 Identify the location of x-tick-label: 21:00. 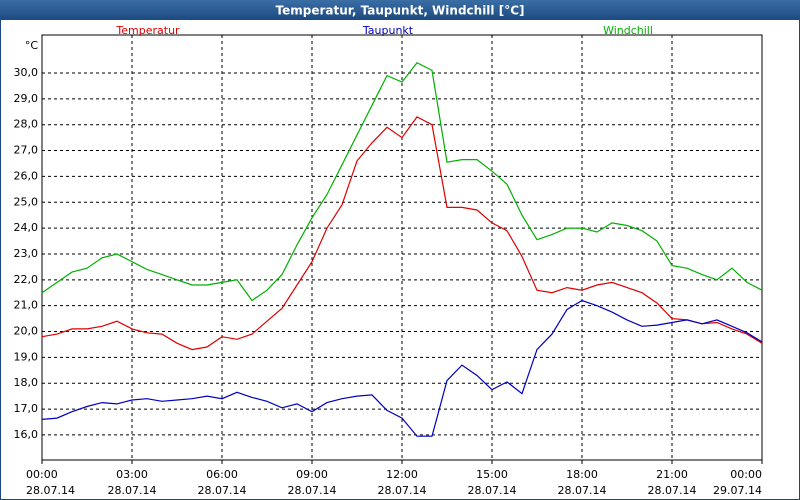
(672, 474).